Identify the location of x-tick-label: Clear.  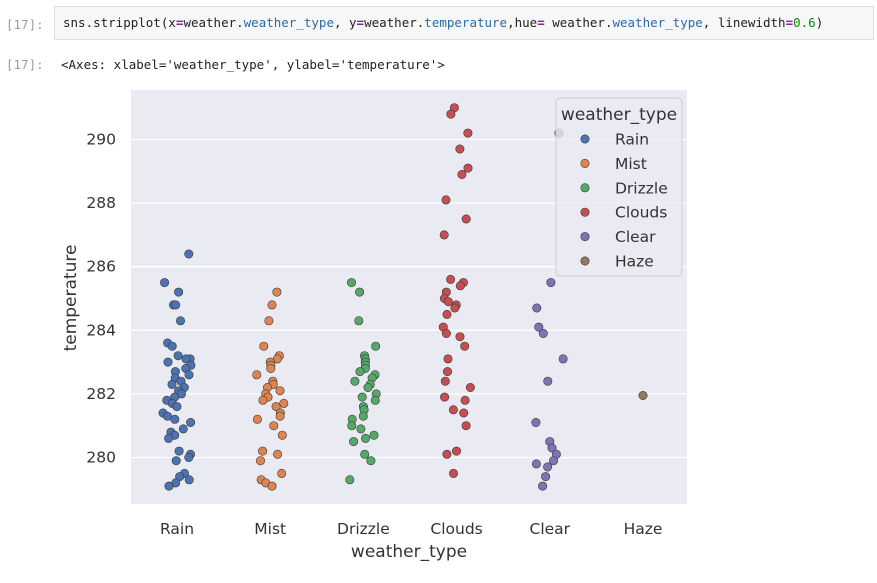
(550, 529).